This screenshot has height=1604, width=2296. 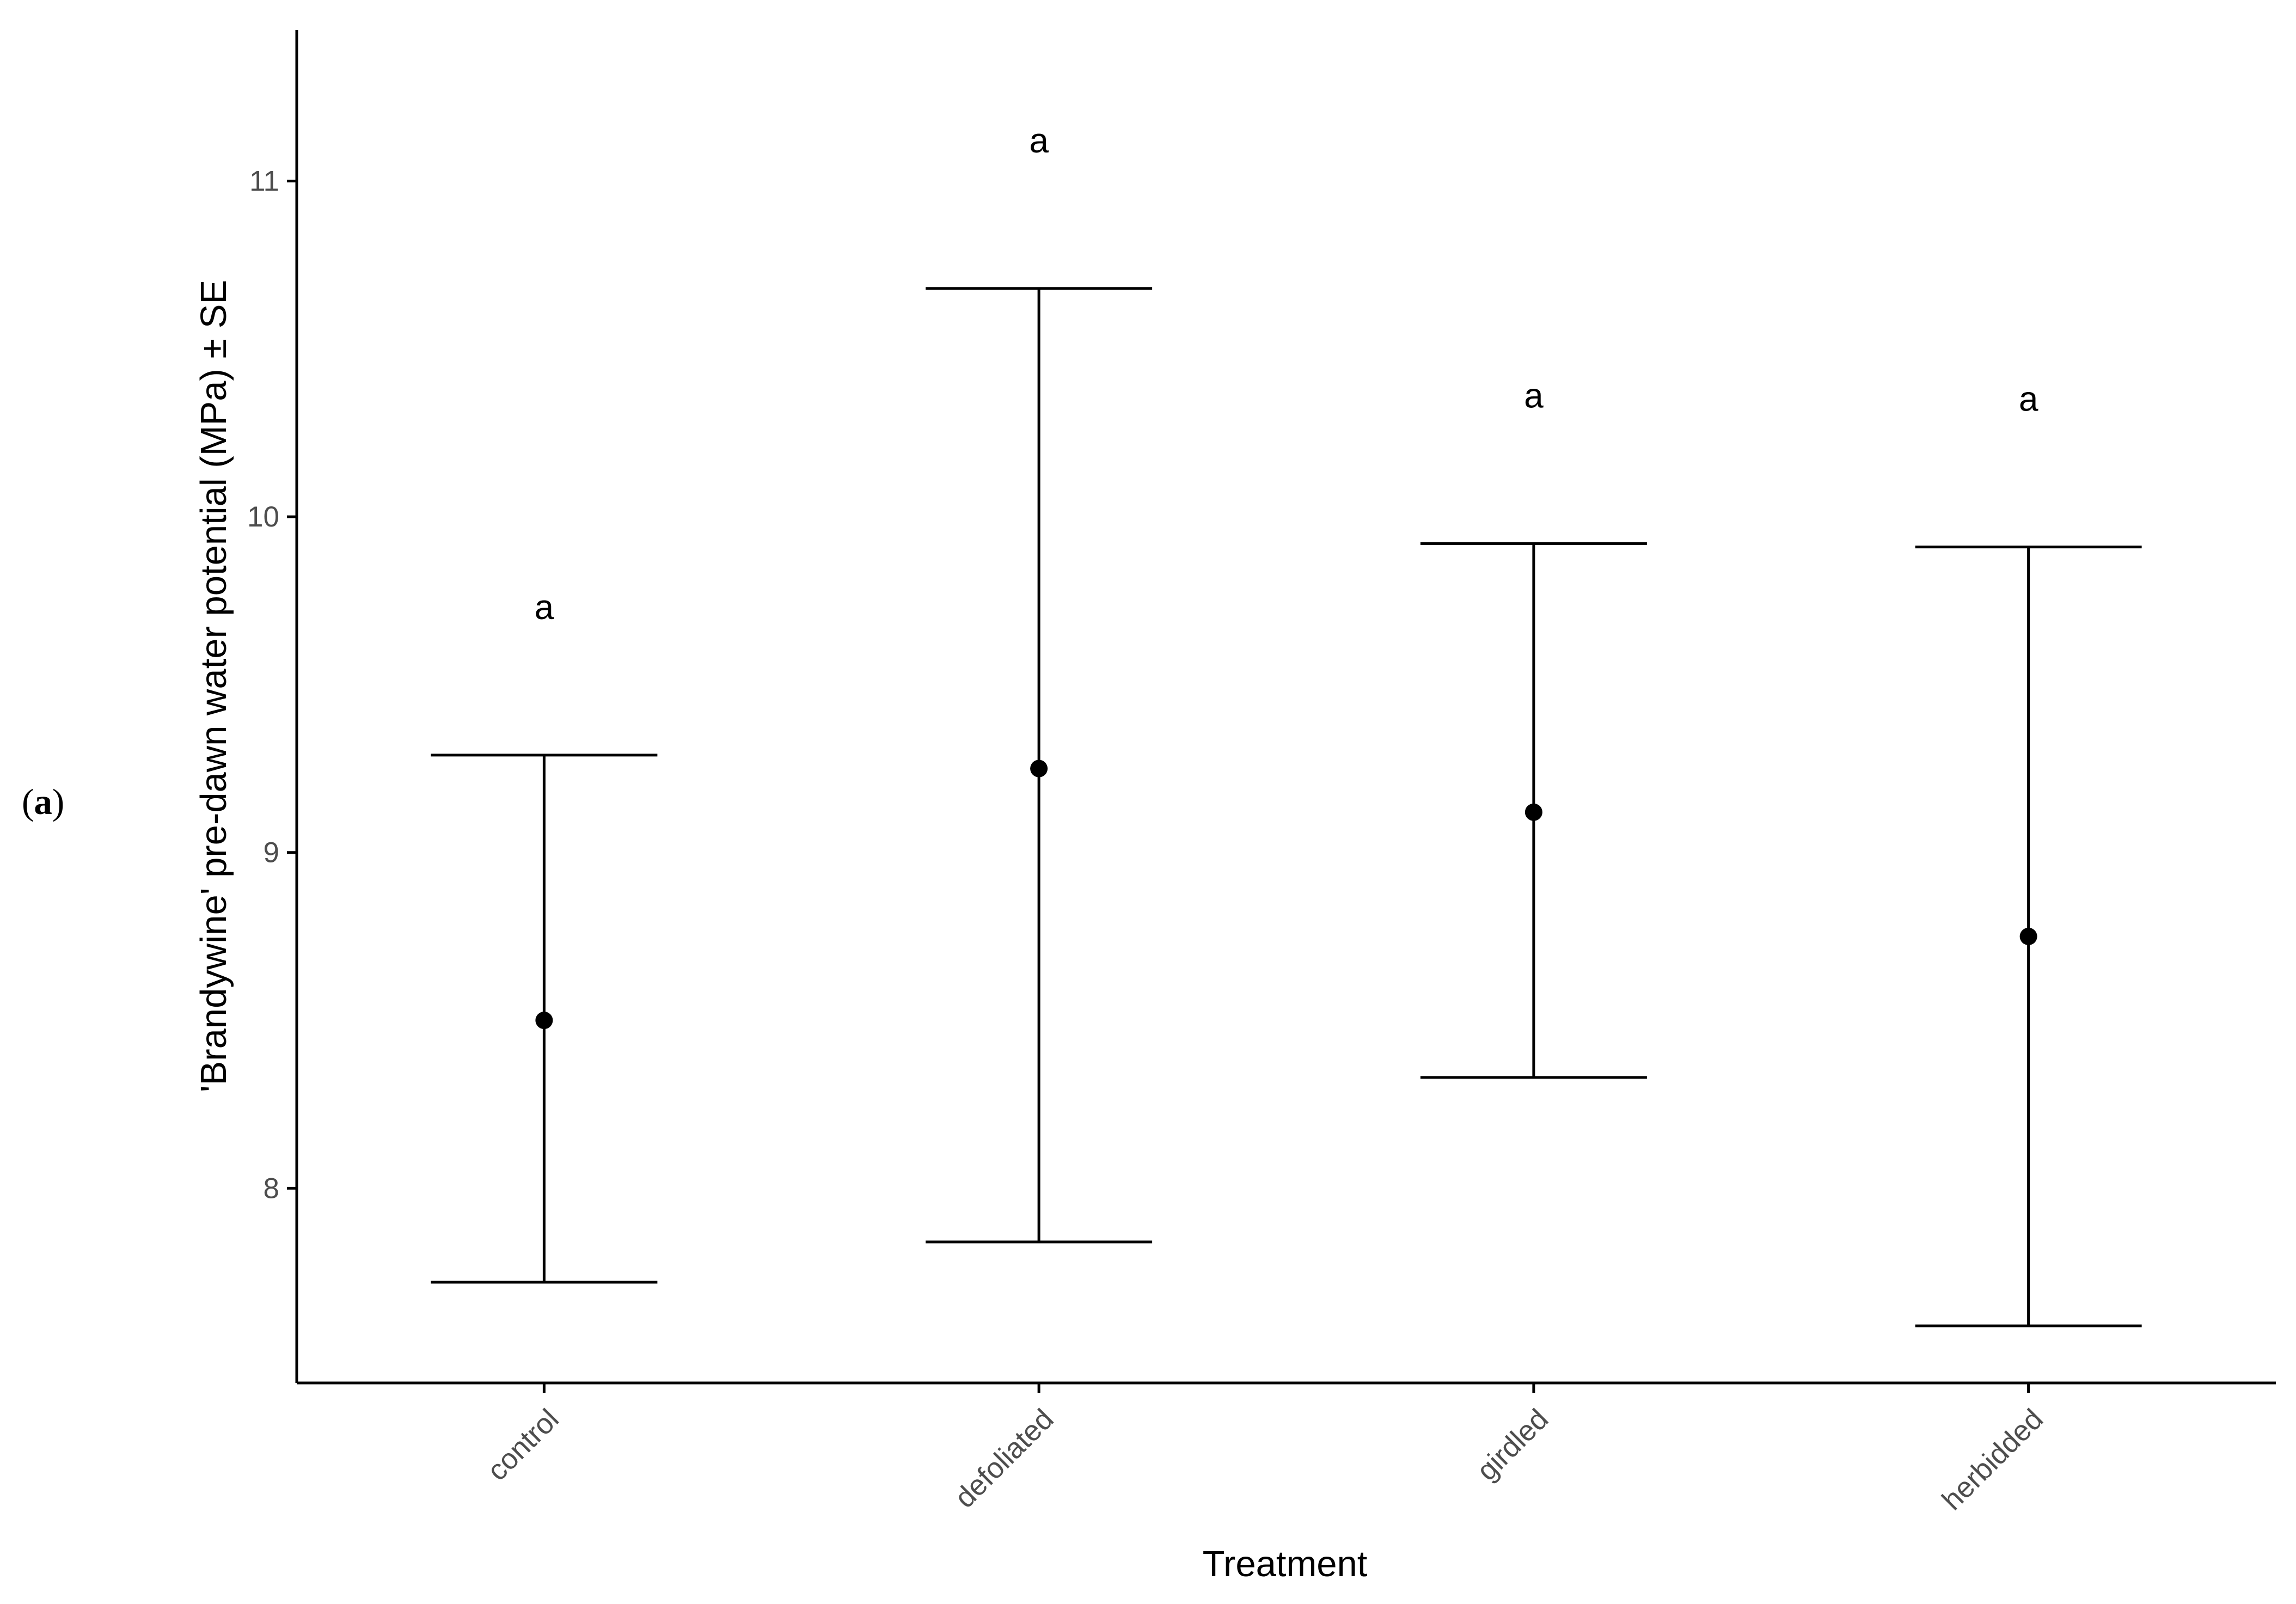 What do you see at coordinates (1004, 1458) in the screenshot?
I see `x-tick-label: defoliated` at bounding box center [1004, 1458].